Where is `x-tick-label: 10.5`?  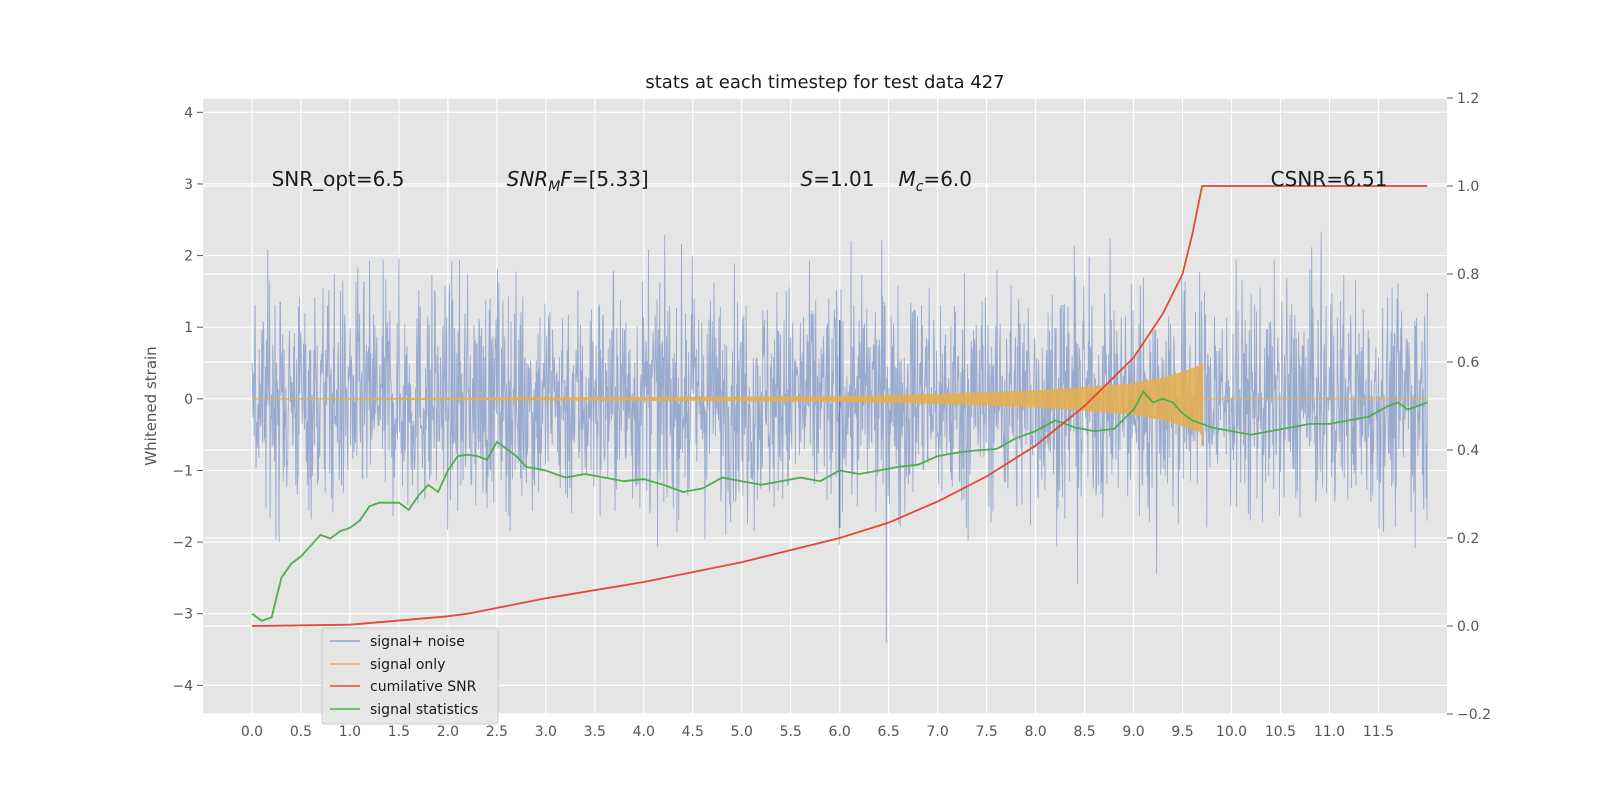
x-tick-label: 10.5 is located at coordinates (1280, 732).